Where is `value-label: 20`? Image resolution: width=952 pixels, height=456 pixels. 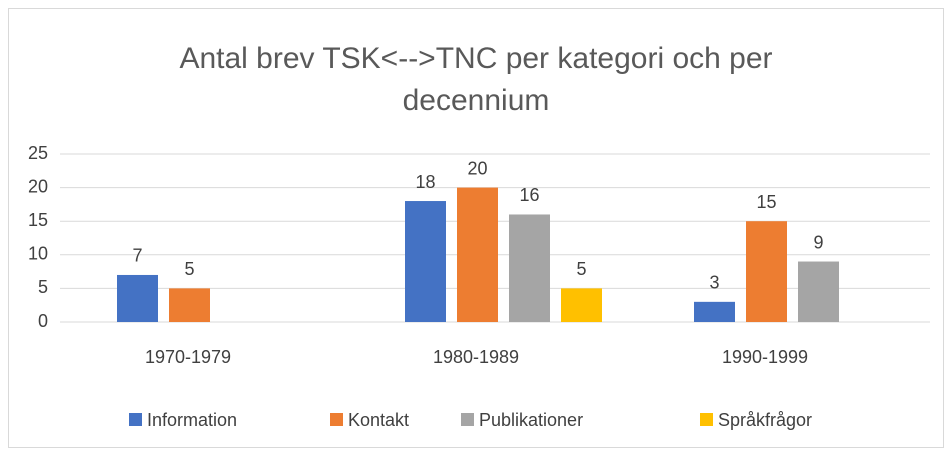
value-label: 20 is located at coordinates (477, 168).